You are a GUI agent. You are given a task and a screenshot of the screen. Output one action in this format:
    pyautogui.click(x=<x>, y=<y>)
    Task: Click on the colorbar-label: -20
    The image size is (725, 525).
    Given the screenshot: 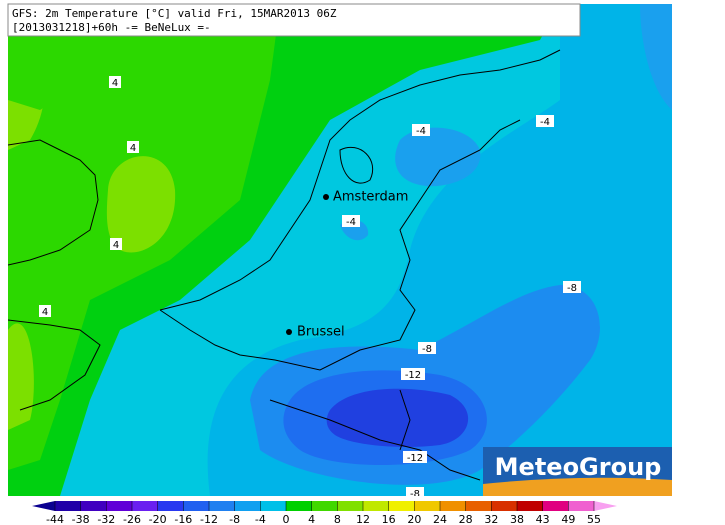 What is the action you would take?
    pyautogui.click(x=158, y=519)
    